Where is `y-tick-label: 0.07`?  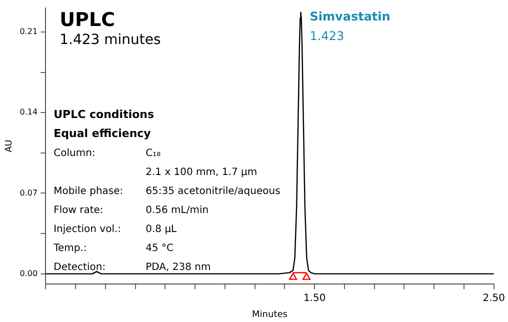 y-tick-label: 0.07 is located at coordinates (29, 193).